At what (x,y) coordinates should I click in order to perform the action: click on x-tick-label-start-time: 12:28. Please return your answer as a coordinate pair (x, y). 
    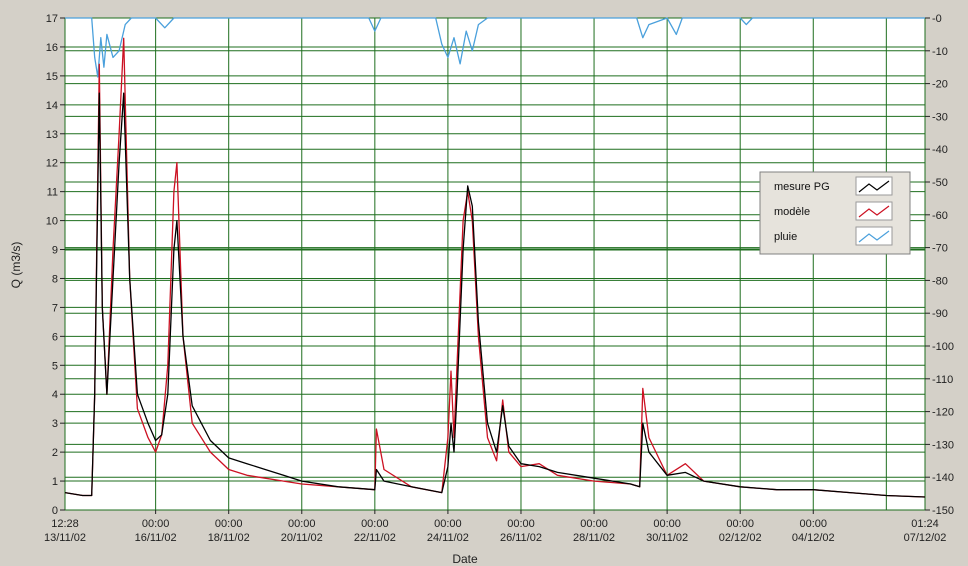
    Looking at the image, I should click on (65, 524).